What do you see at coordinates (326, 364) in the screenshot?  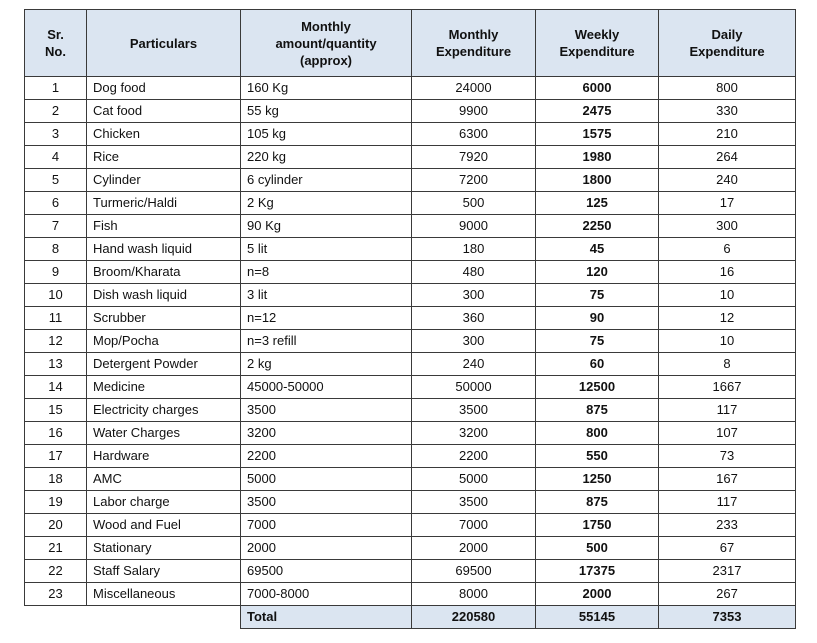 I see `cell-quantity: 2 kg` at bounding box center [326, 364].